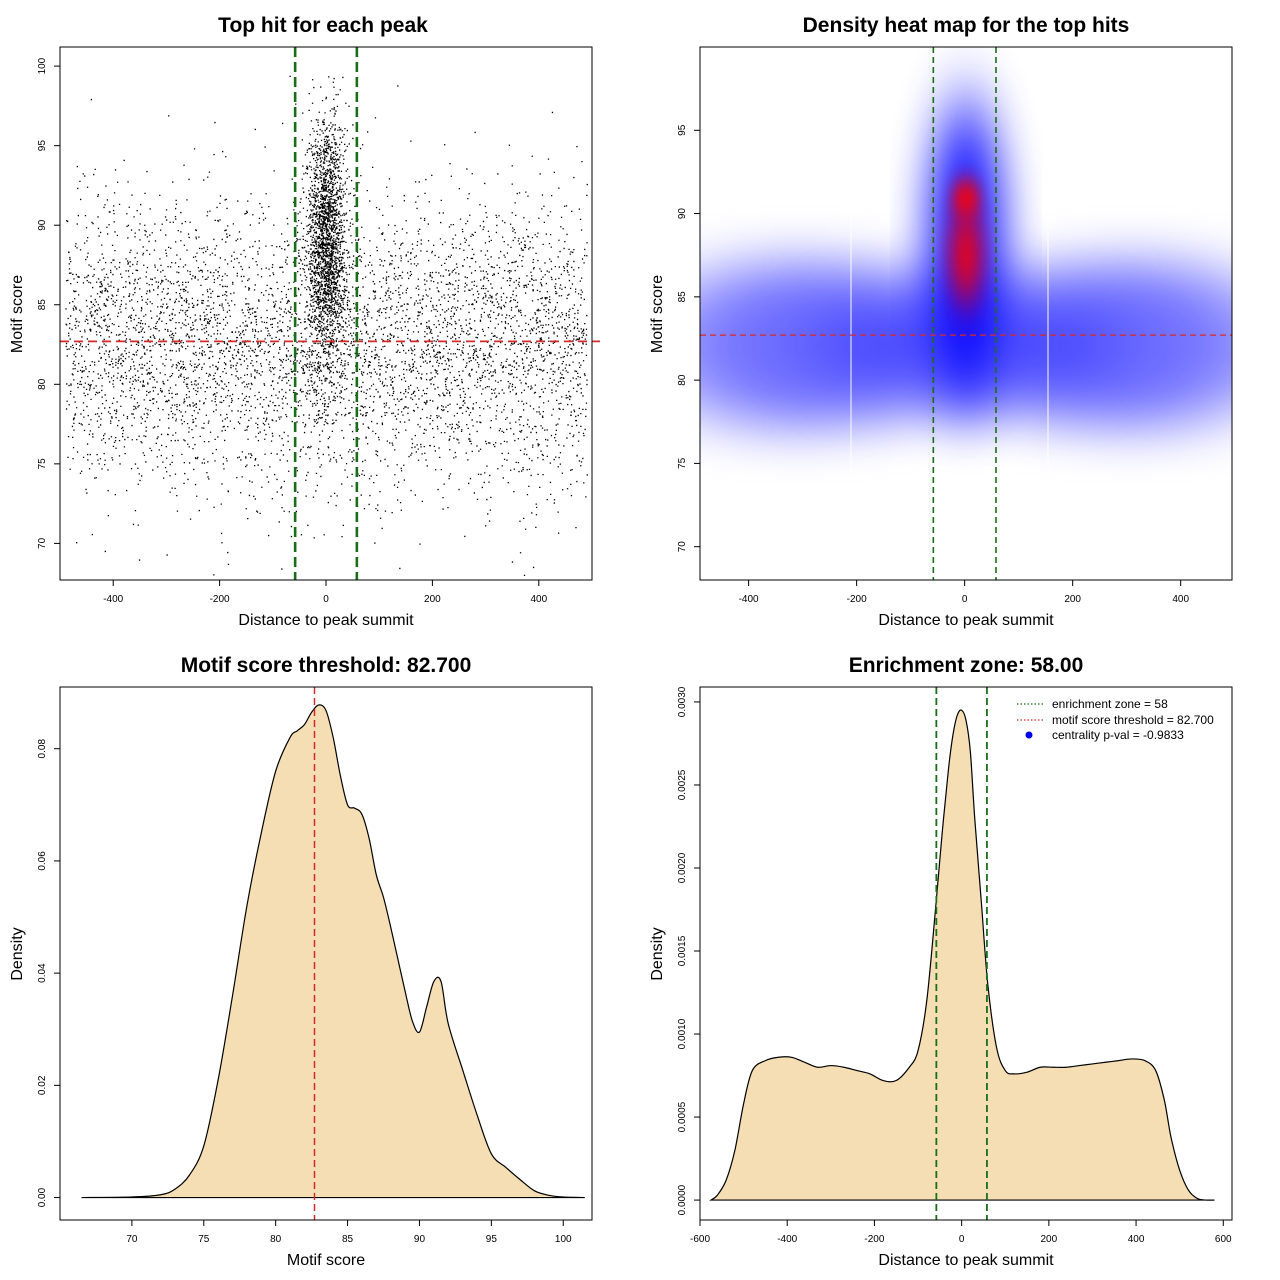  Describe the element at coordinates (682, 784) in the screenshot. I see `y-tick-label: 0.0025` at that location.